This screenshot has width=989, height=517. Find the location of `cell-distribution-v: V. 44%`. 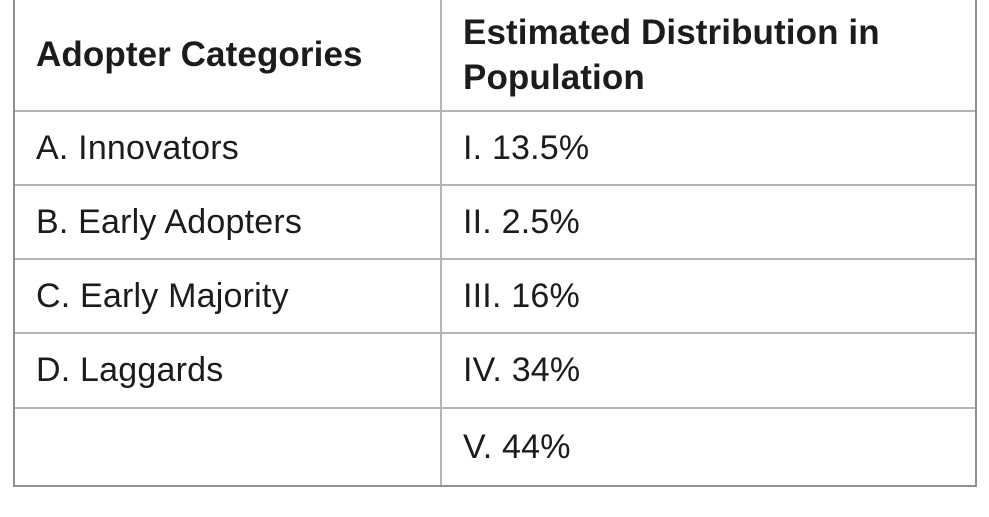

cell-distribution-v: V. 44% is located at coordinates (707, 446).